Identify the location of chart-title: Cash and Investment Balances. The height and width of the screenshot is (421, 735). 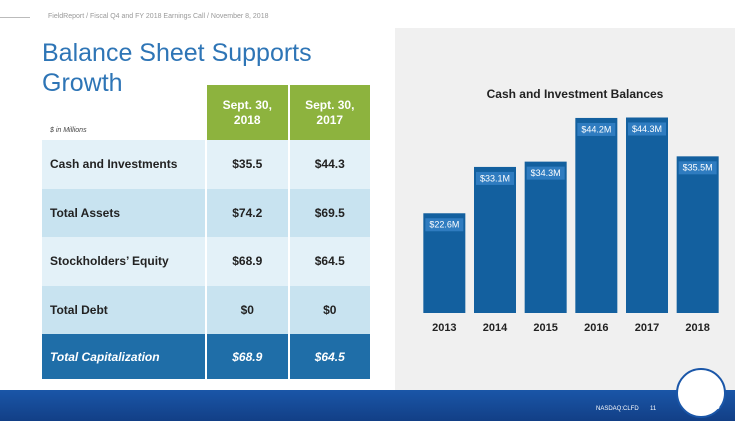
(575, 94).